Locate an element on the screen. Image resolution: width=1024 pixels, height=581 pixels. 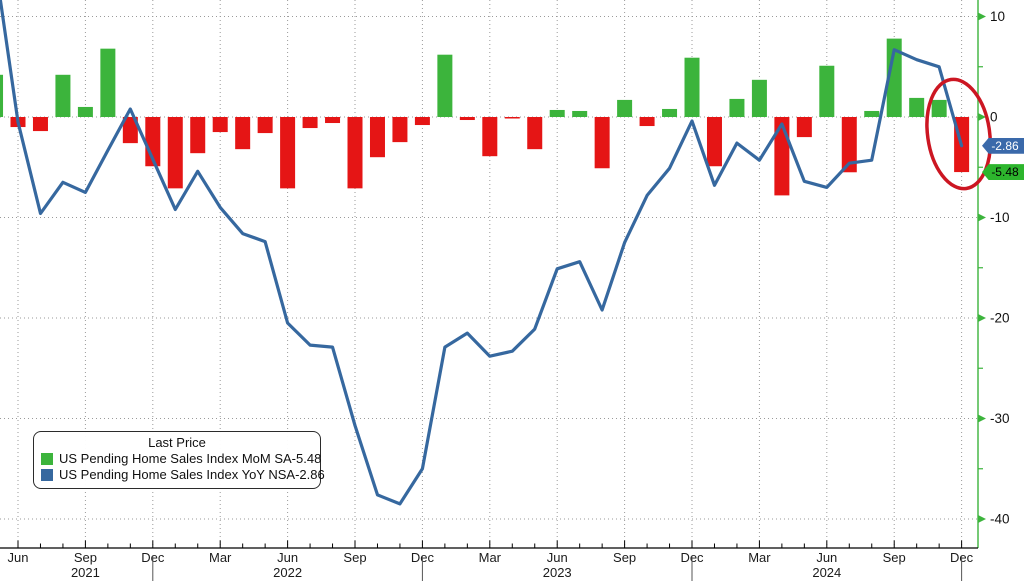
legend-row-mom: US Pending Home Sales Index MoM SA -5.48 is located at coordinates (178, 459).